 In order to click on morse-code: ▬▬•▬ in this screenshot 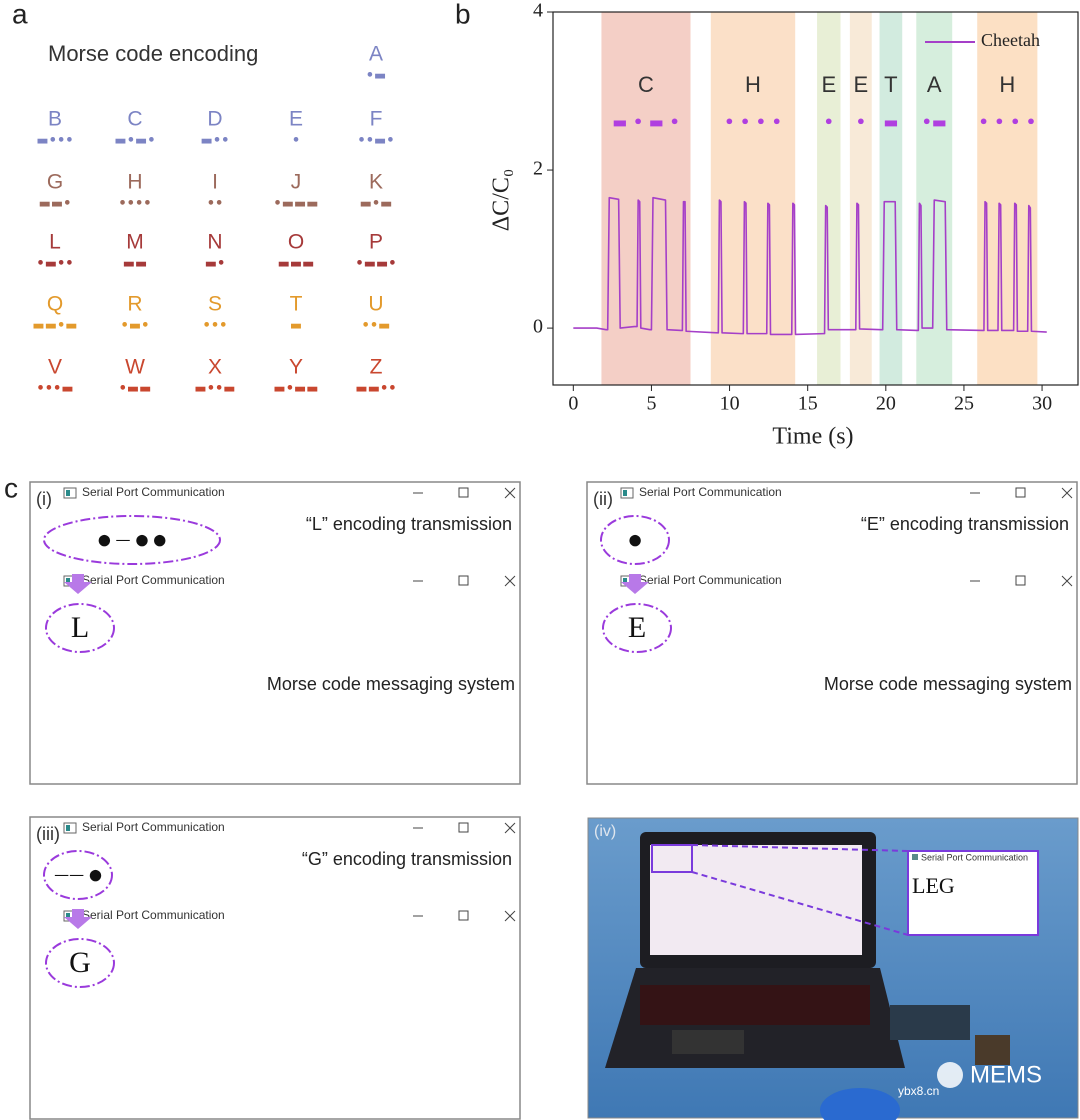, I will do `click(54, 326)`.